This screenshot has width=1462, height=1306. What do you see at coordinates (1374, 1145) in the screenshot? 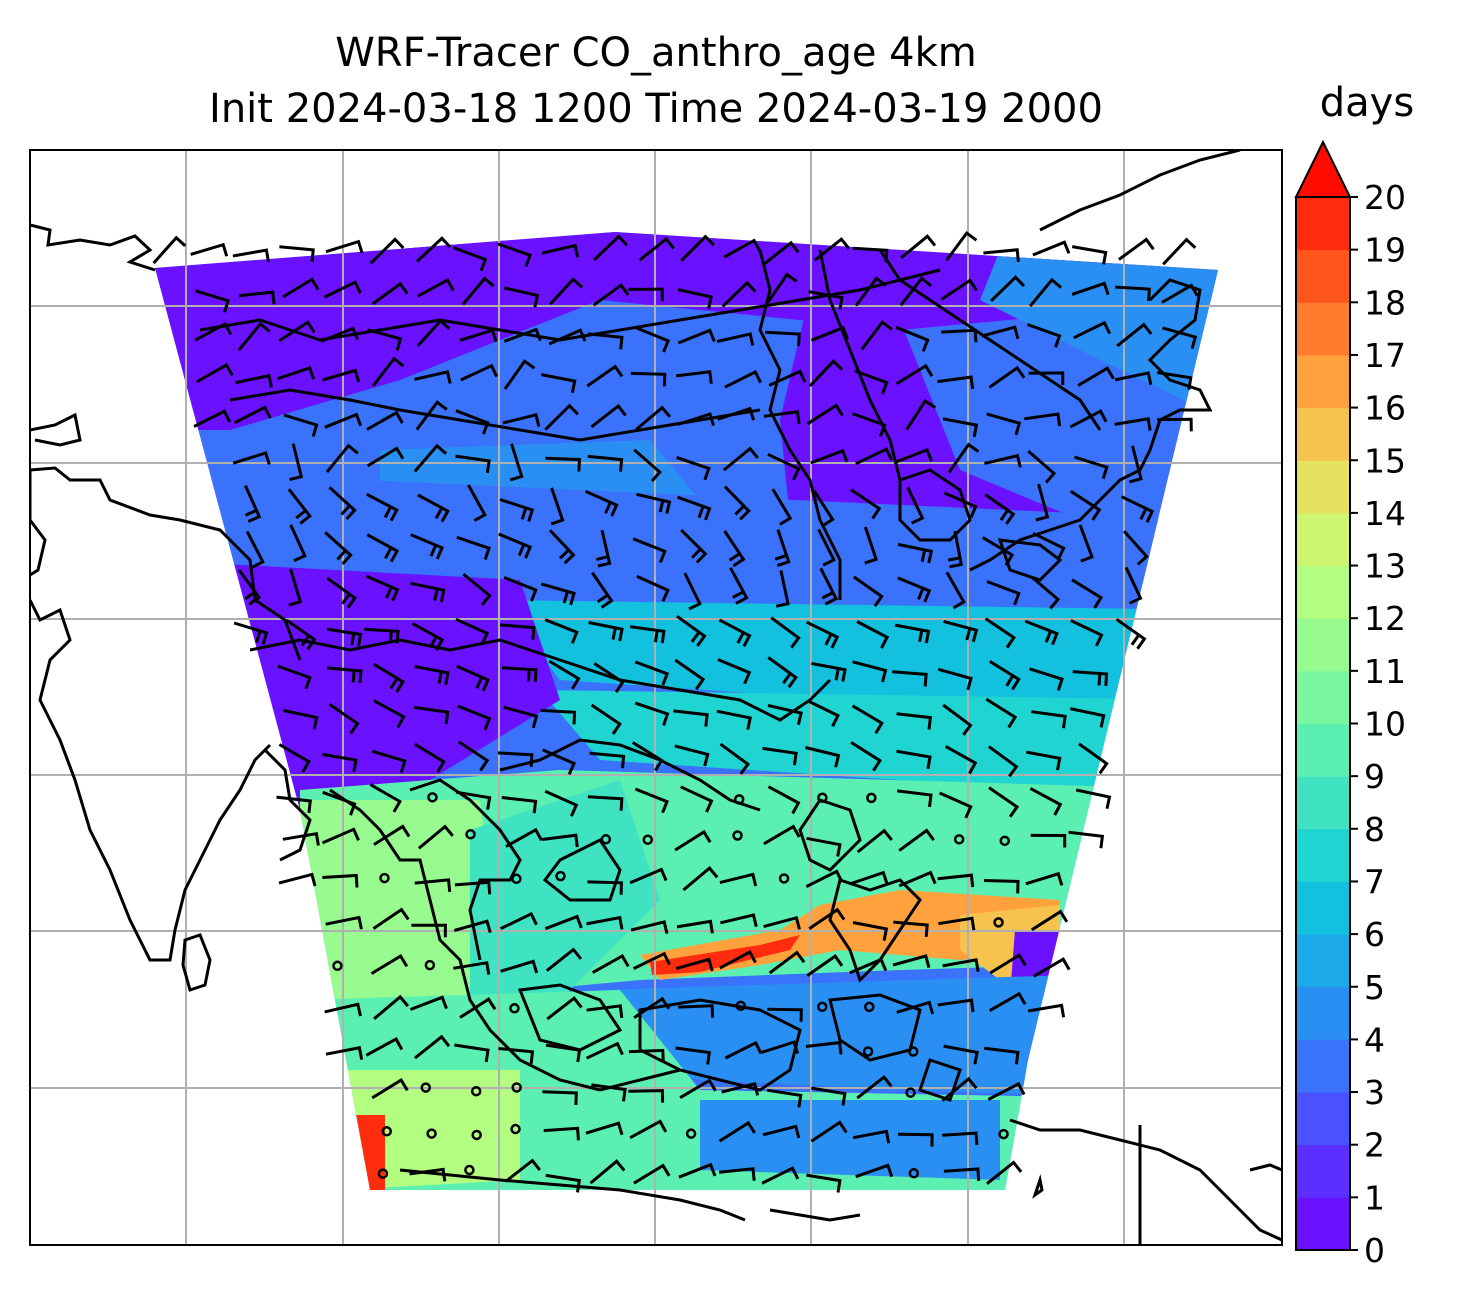
I see `colorbar-tick-label: 2` at bounding box center [1374, 1145].